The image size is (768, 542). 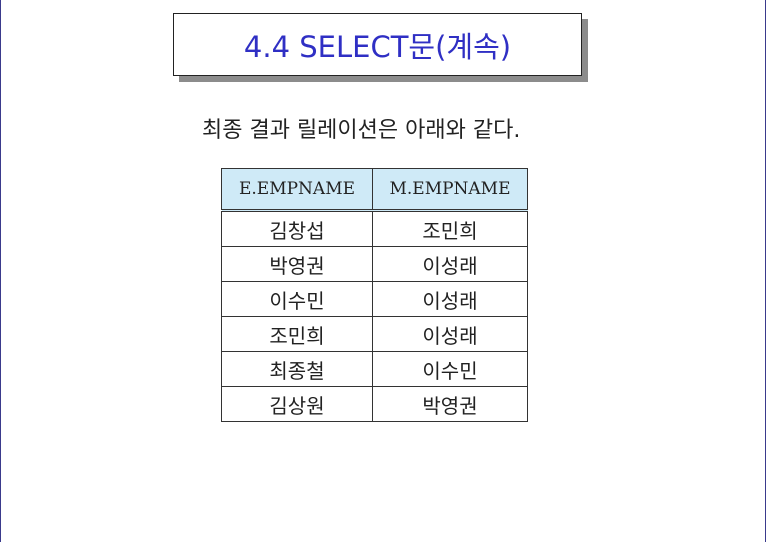 What do you see at coordinates (297, 228) in the screenshot?
I see `cell-e-empname: 김창섭` at bounding box center [297, 228].